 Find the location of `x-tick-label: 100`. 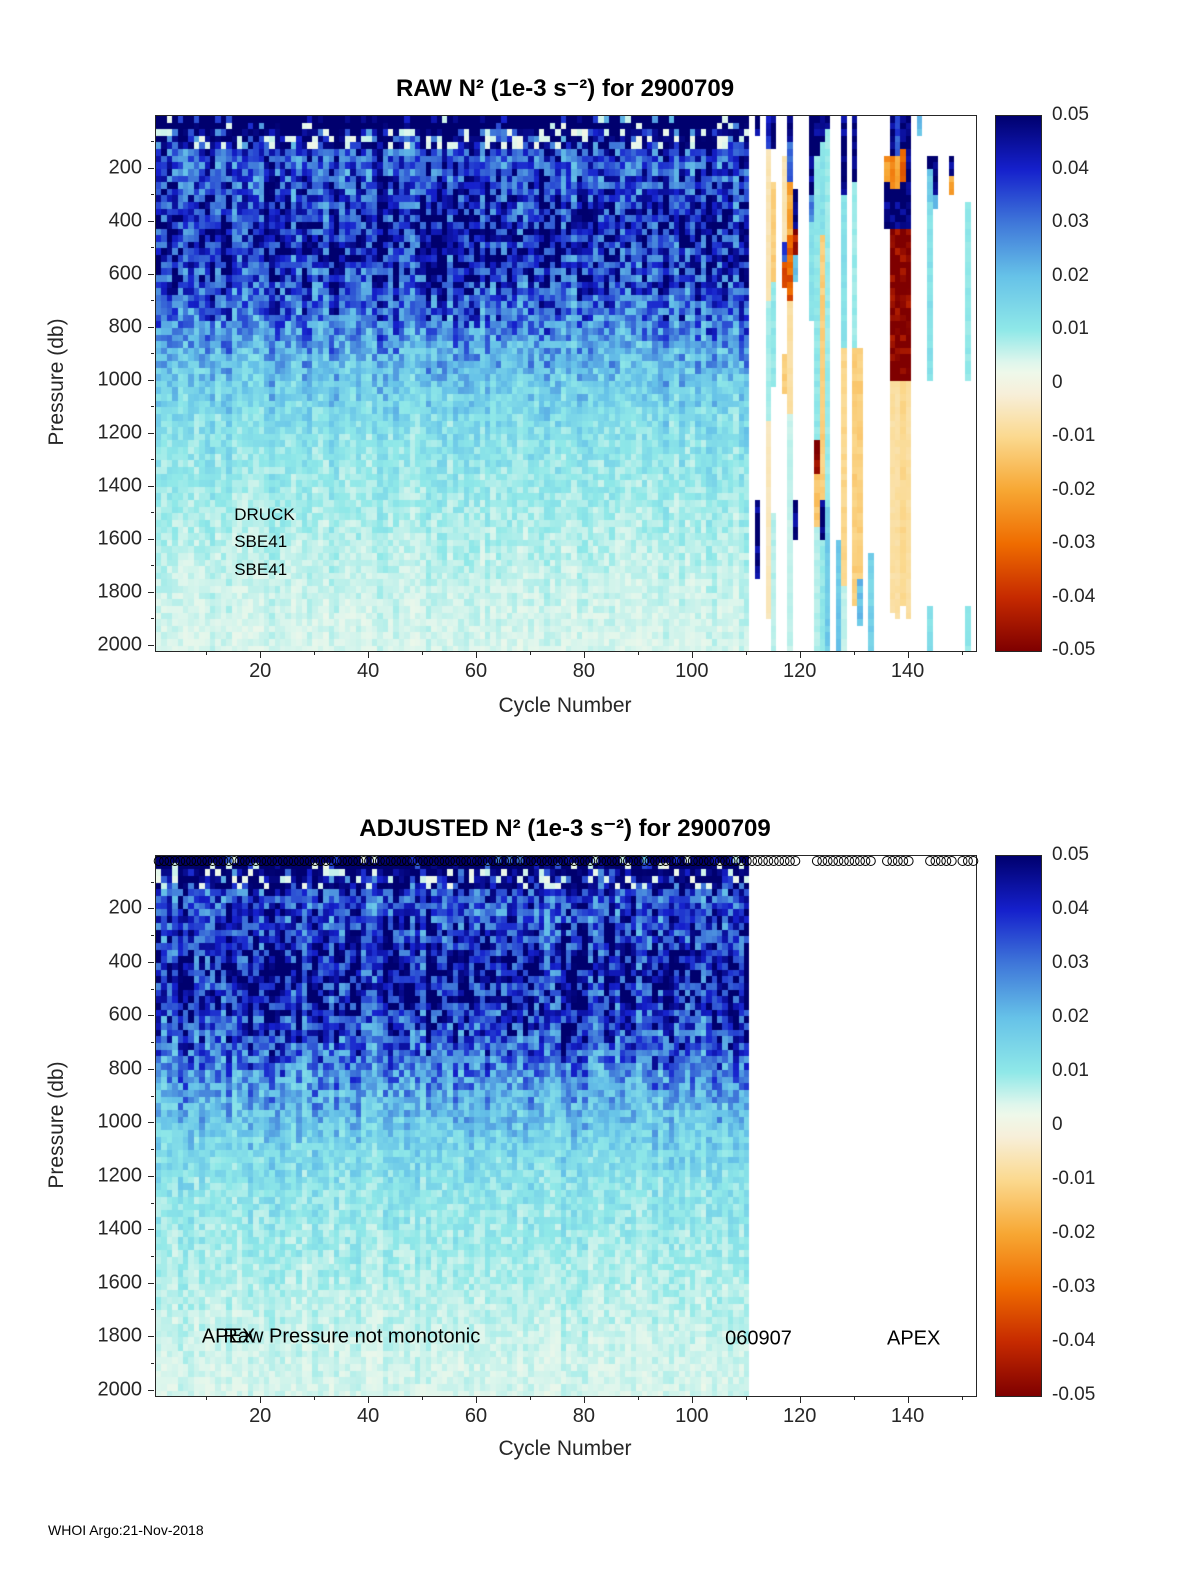

x-tick-label: 100 is located at coordinates (692, 1416).